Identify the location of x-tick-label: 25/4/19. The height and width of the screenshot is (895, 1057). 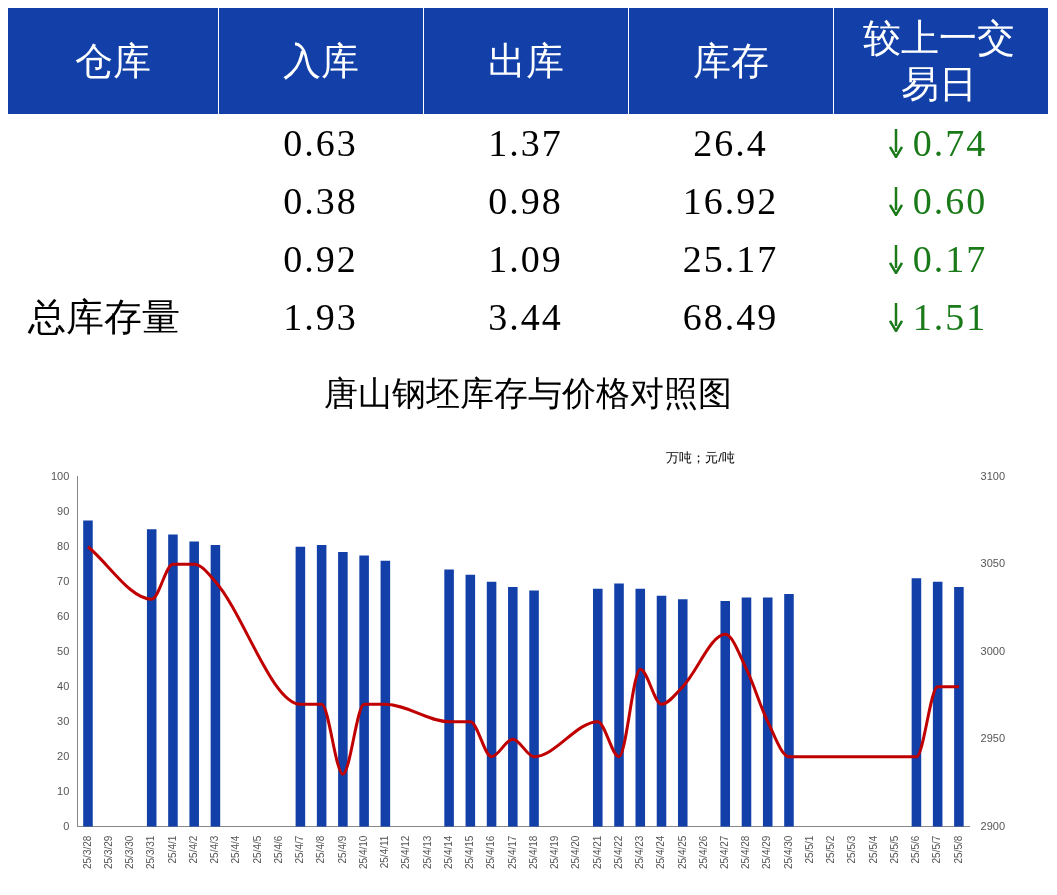
(555, 852).